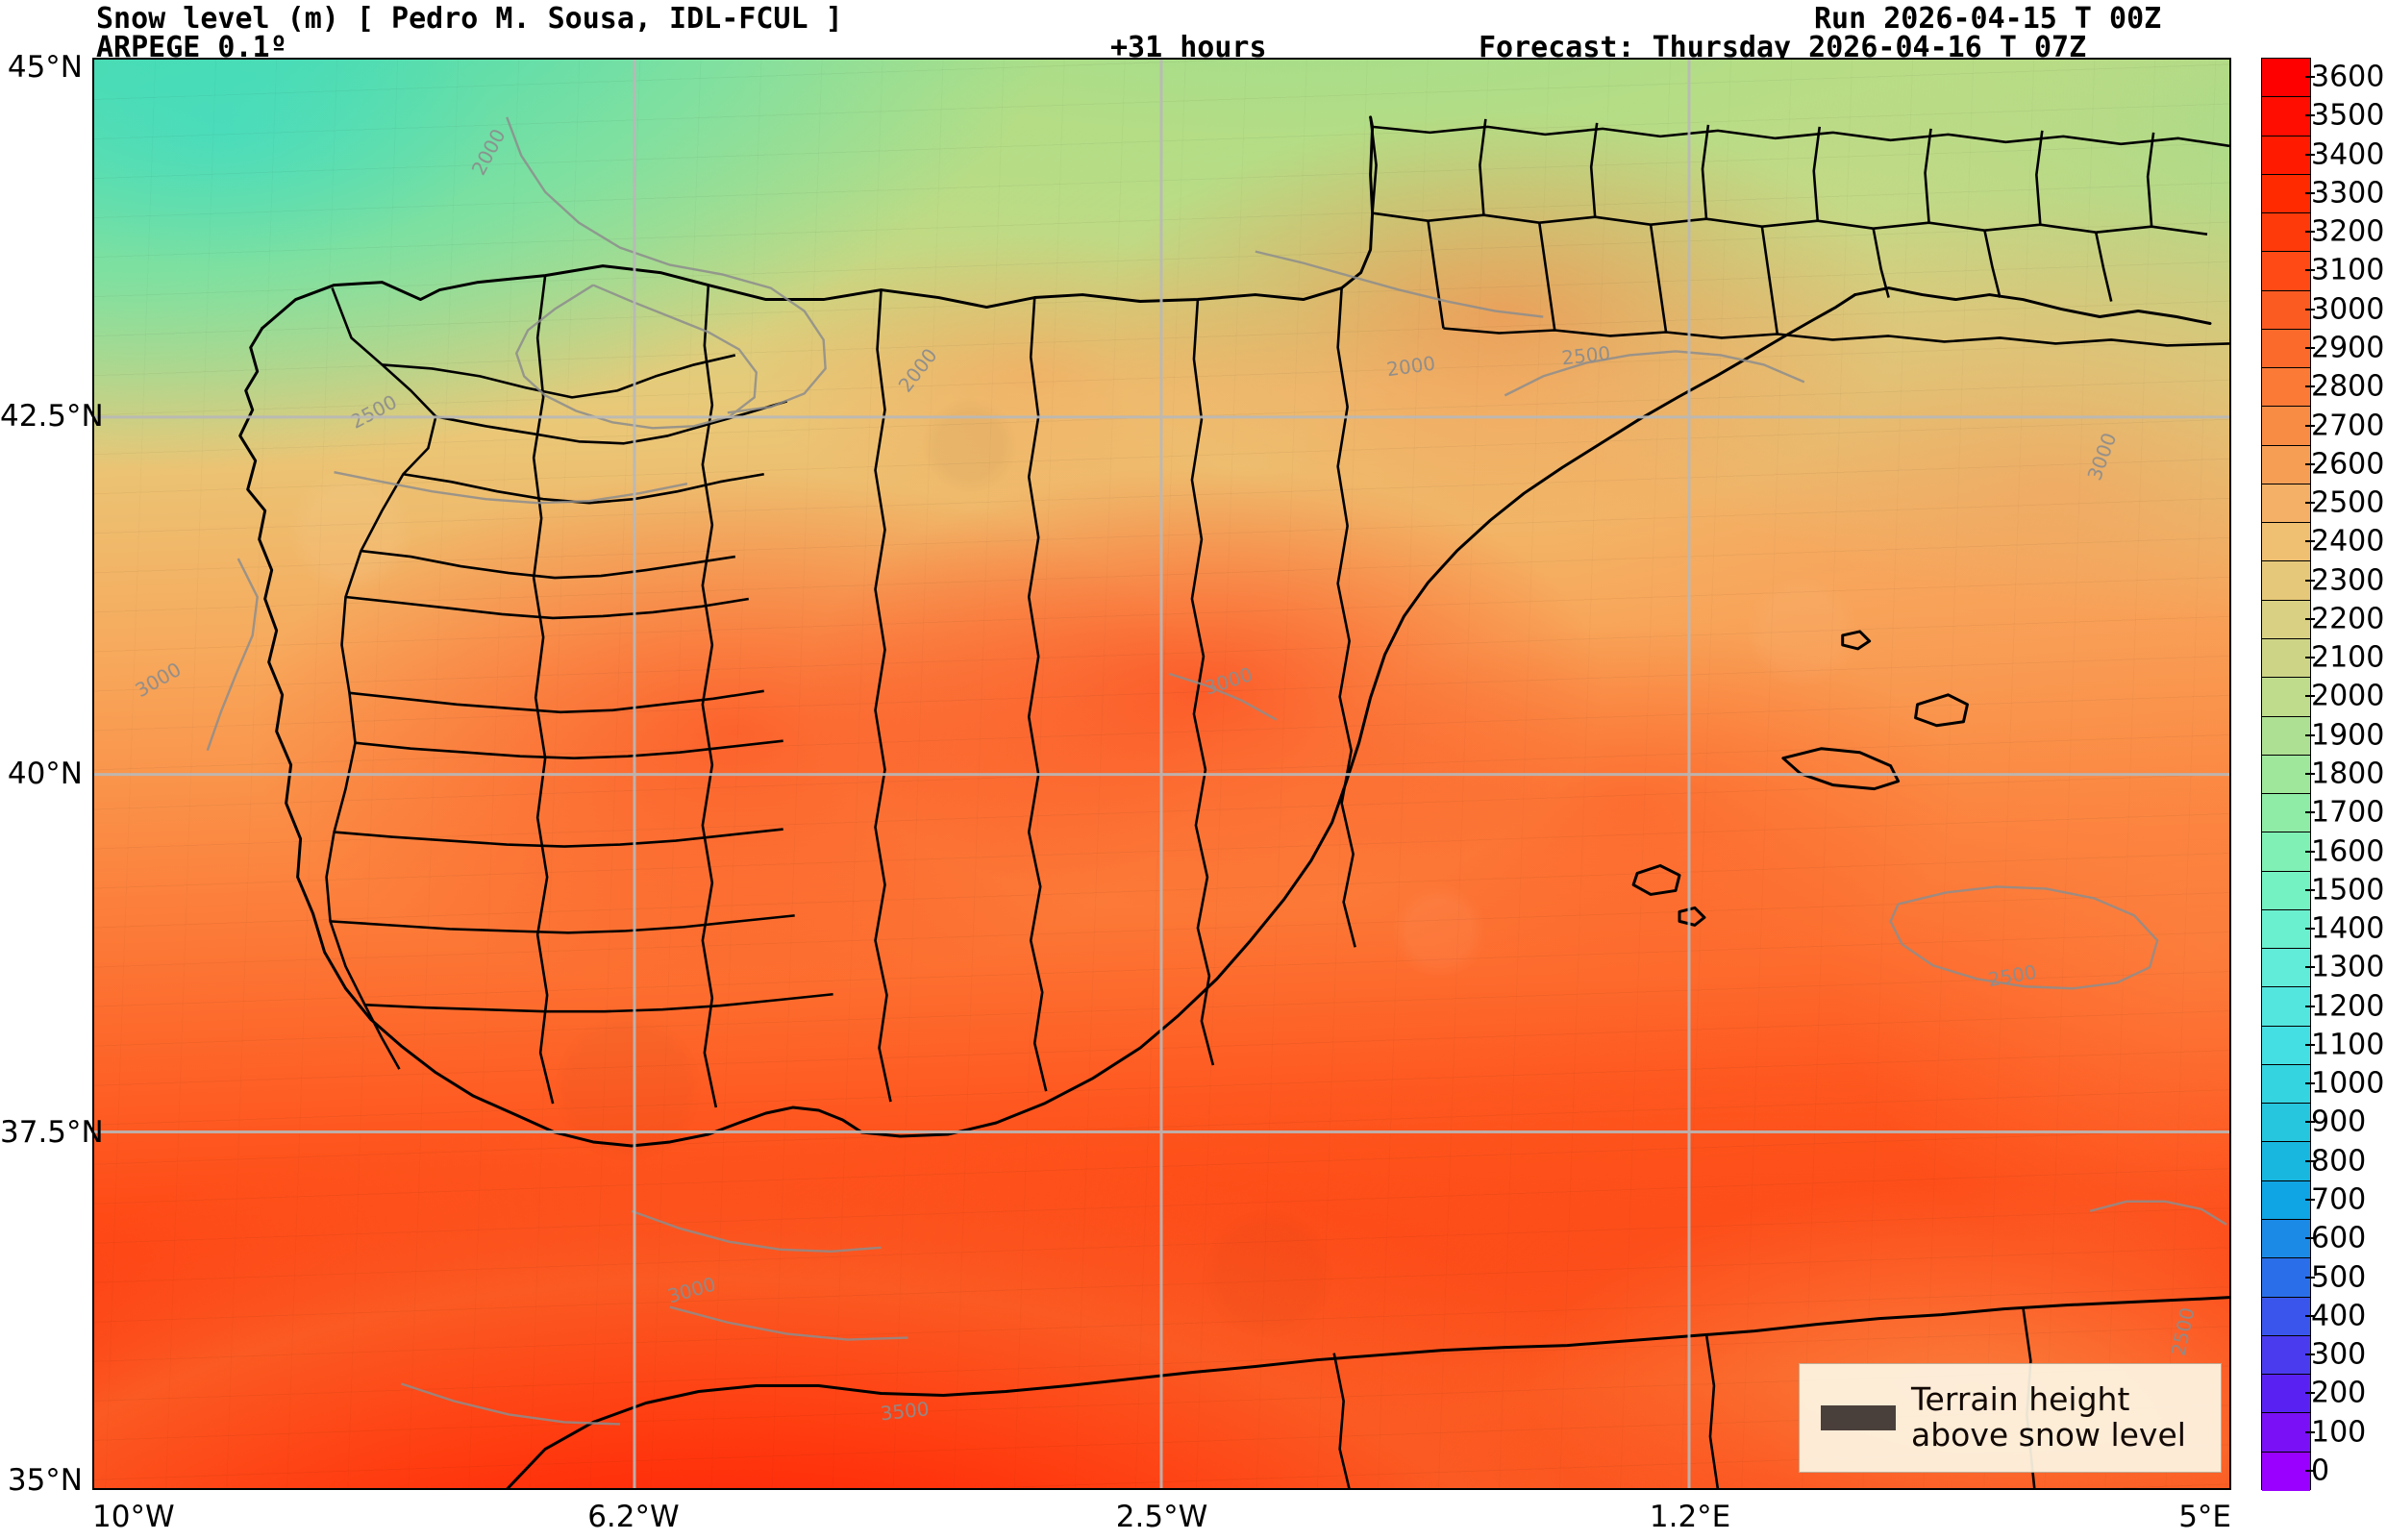 This screenshot has height=1540, width=2387. What do you see at coordinates (2339, 1161) in the screenshot?
I see `colorbar-tick-label: 800` at bounding box center [2339, 1161].